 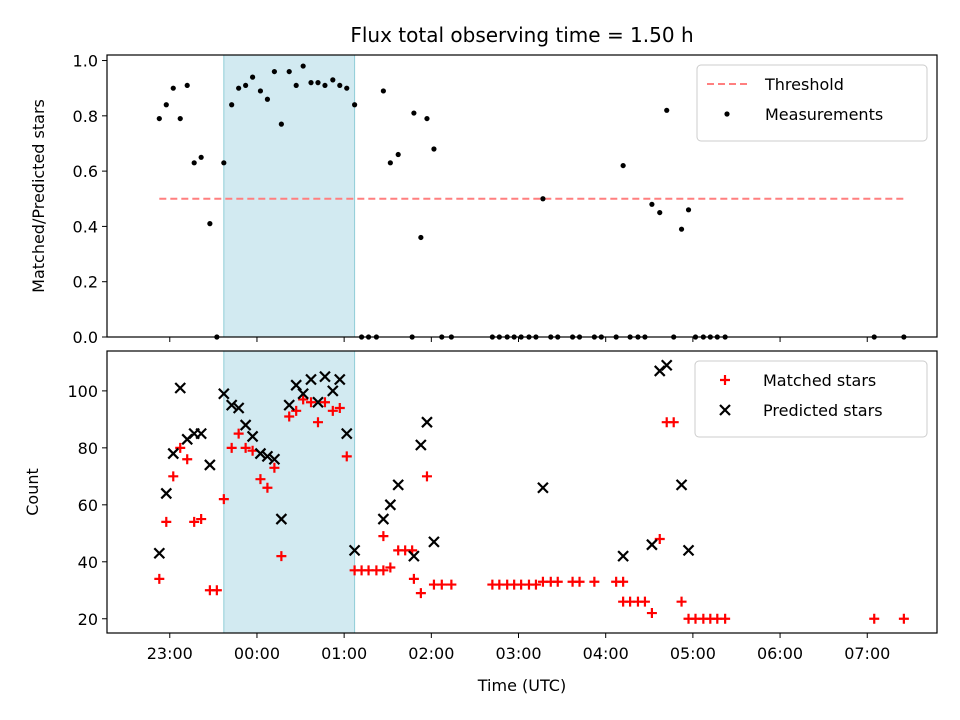 I want to click on x-tick-label: 07:00, so click(x=867, y=653).